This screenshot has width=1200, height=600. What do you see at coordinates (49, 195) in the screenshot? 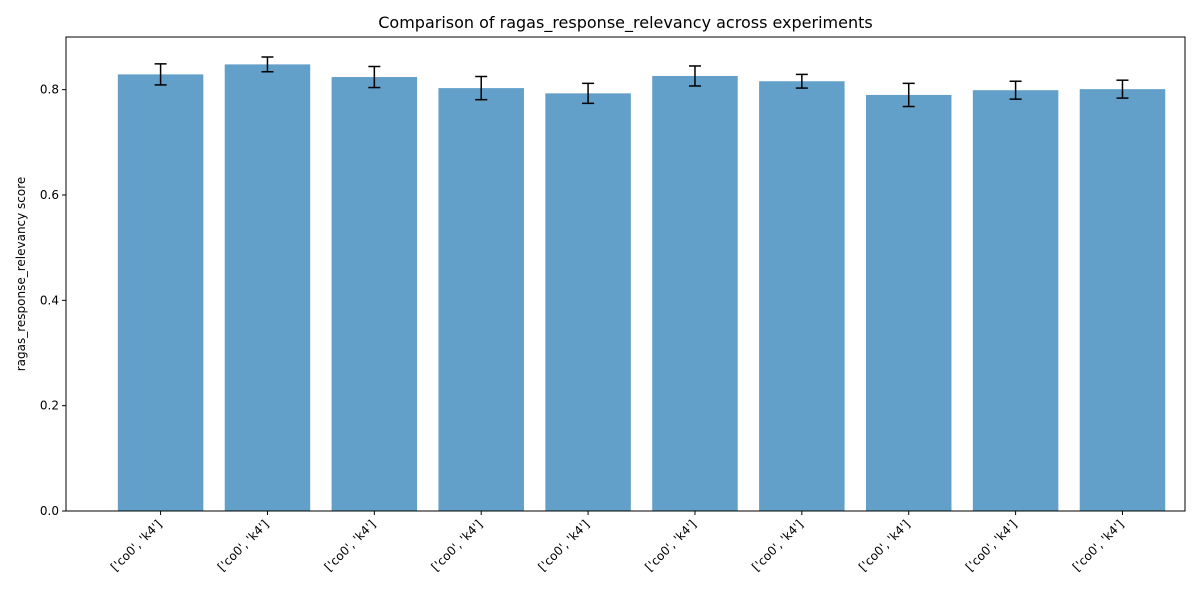
I see `y-tick-label: 0.6` at bounding box center [49, 195].